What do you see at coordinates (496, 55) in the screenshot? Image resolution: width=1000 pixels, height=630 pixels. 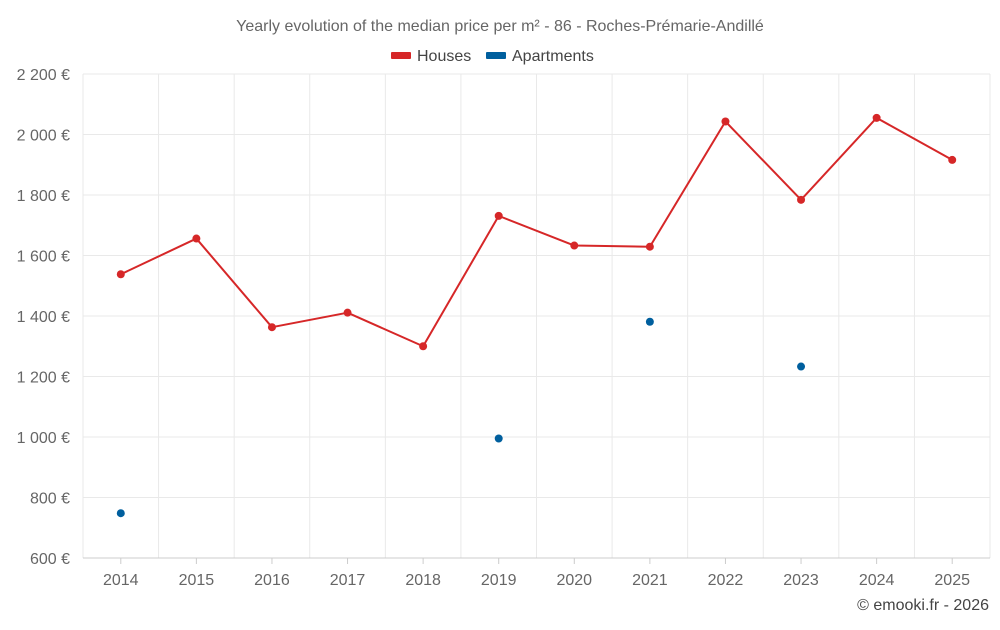 I see `legend-swatch-apartments` at bounding box center [496, 55].